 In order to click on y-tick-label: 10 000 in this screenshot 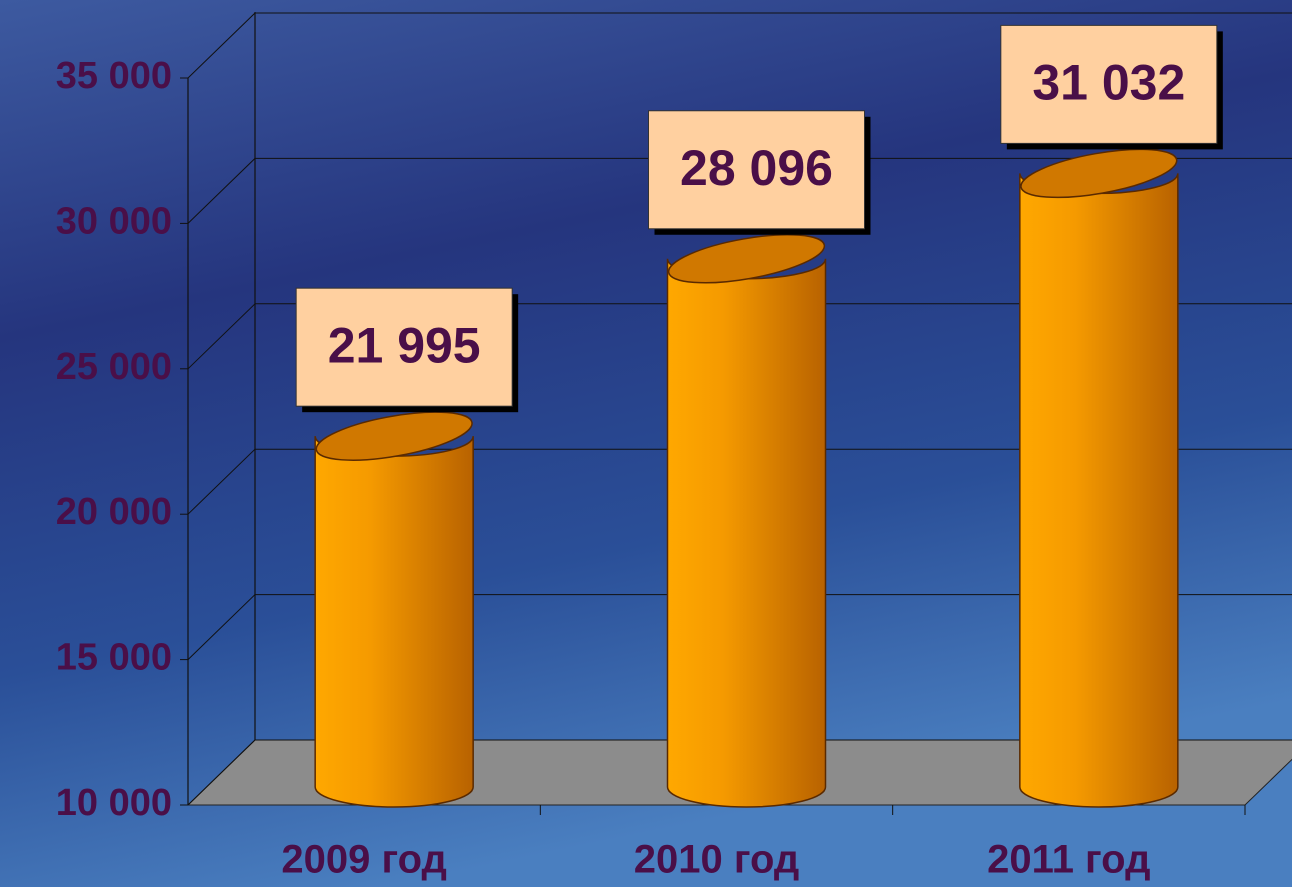, I will do `click(114, 803)`.